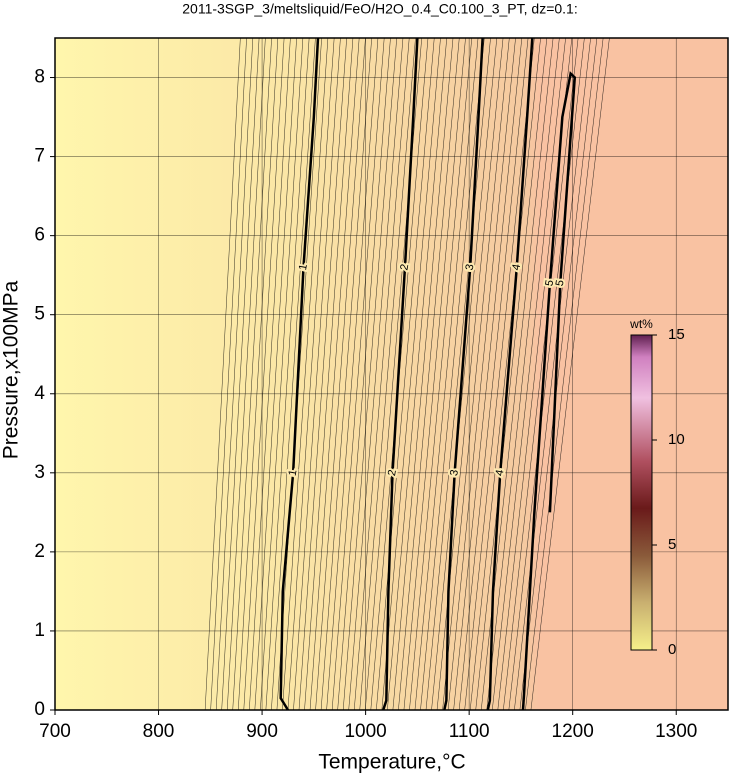  Describe the element at coordinates (39, 551) in the screenshot. I see `y-tick-label: 2` at that location.